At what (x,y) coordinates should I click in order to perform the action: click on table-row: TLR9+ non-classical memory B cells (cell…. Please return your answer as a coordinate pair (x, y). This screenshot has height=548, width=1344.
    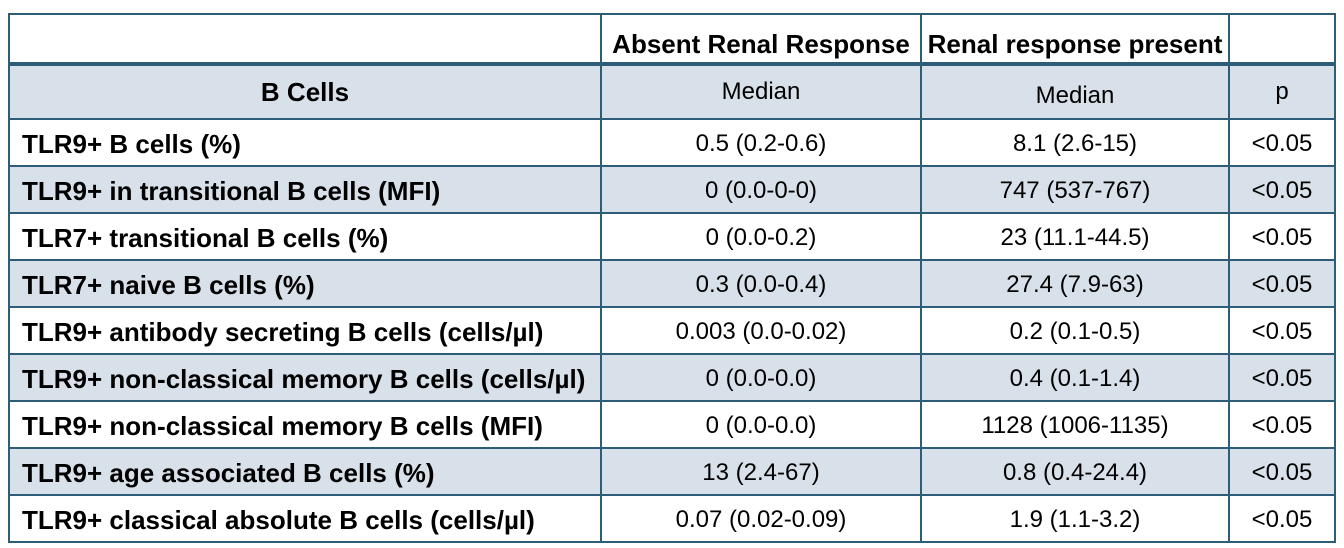
    Looking at the image, I should click on (672, 377).